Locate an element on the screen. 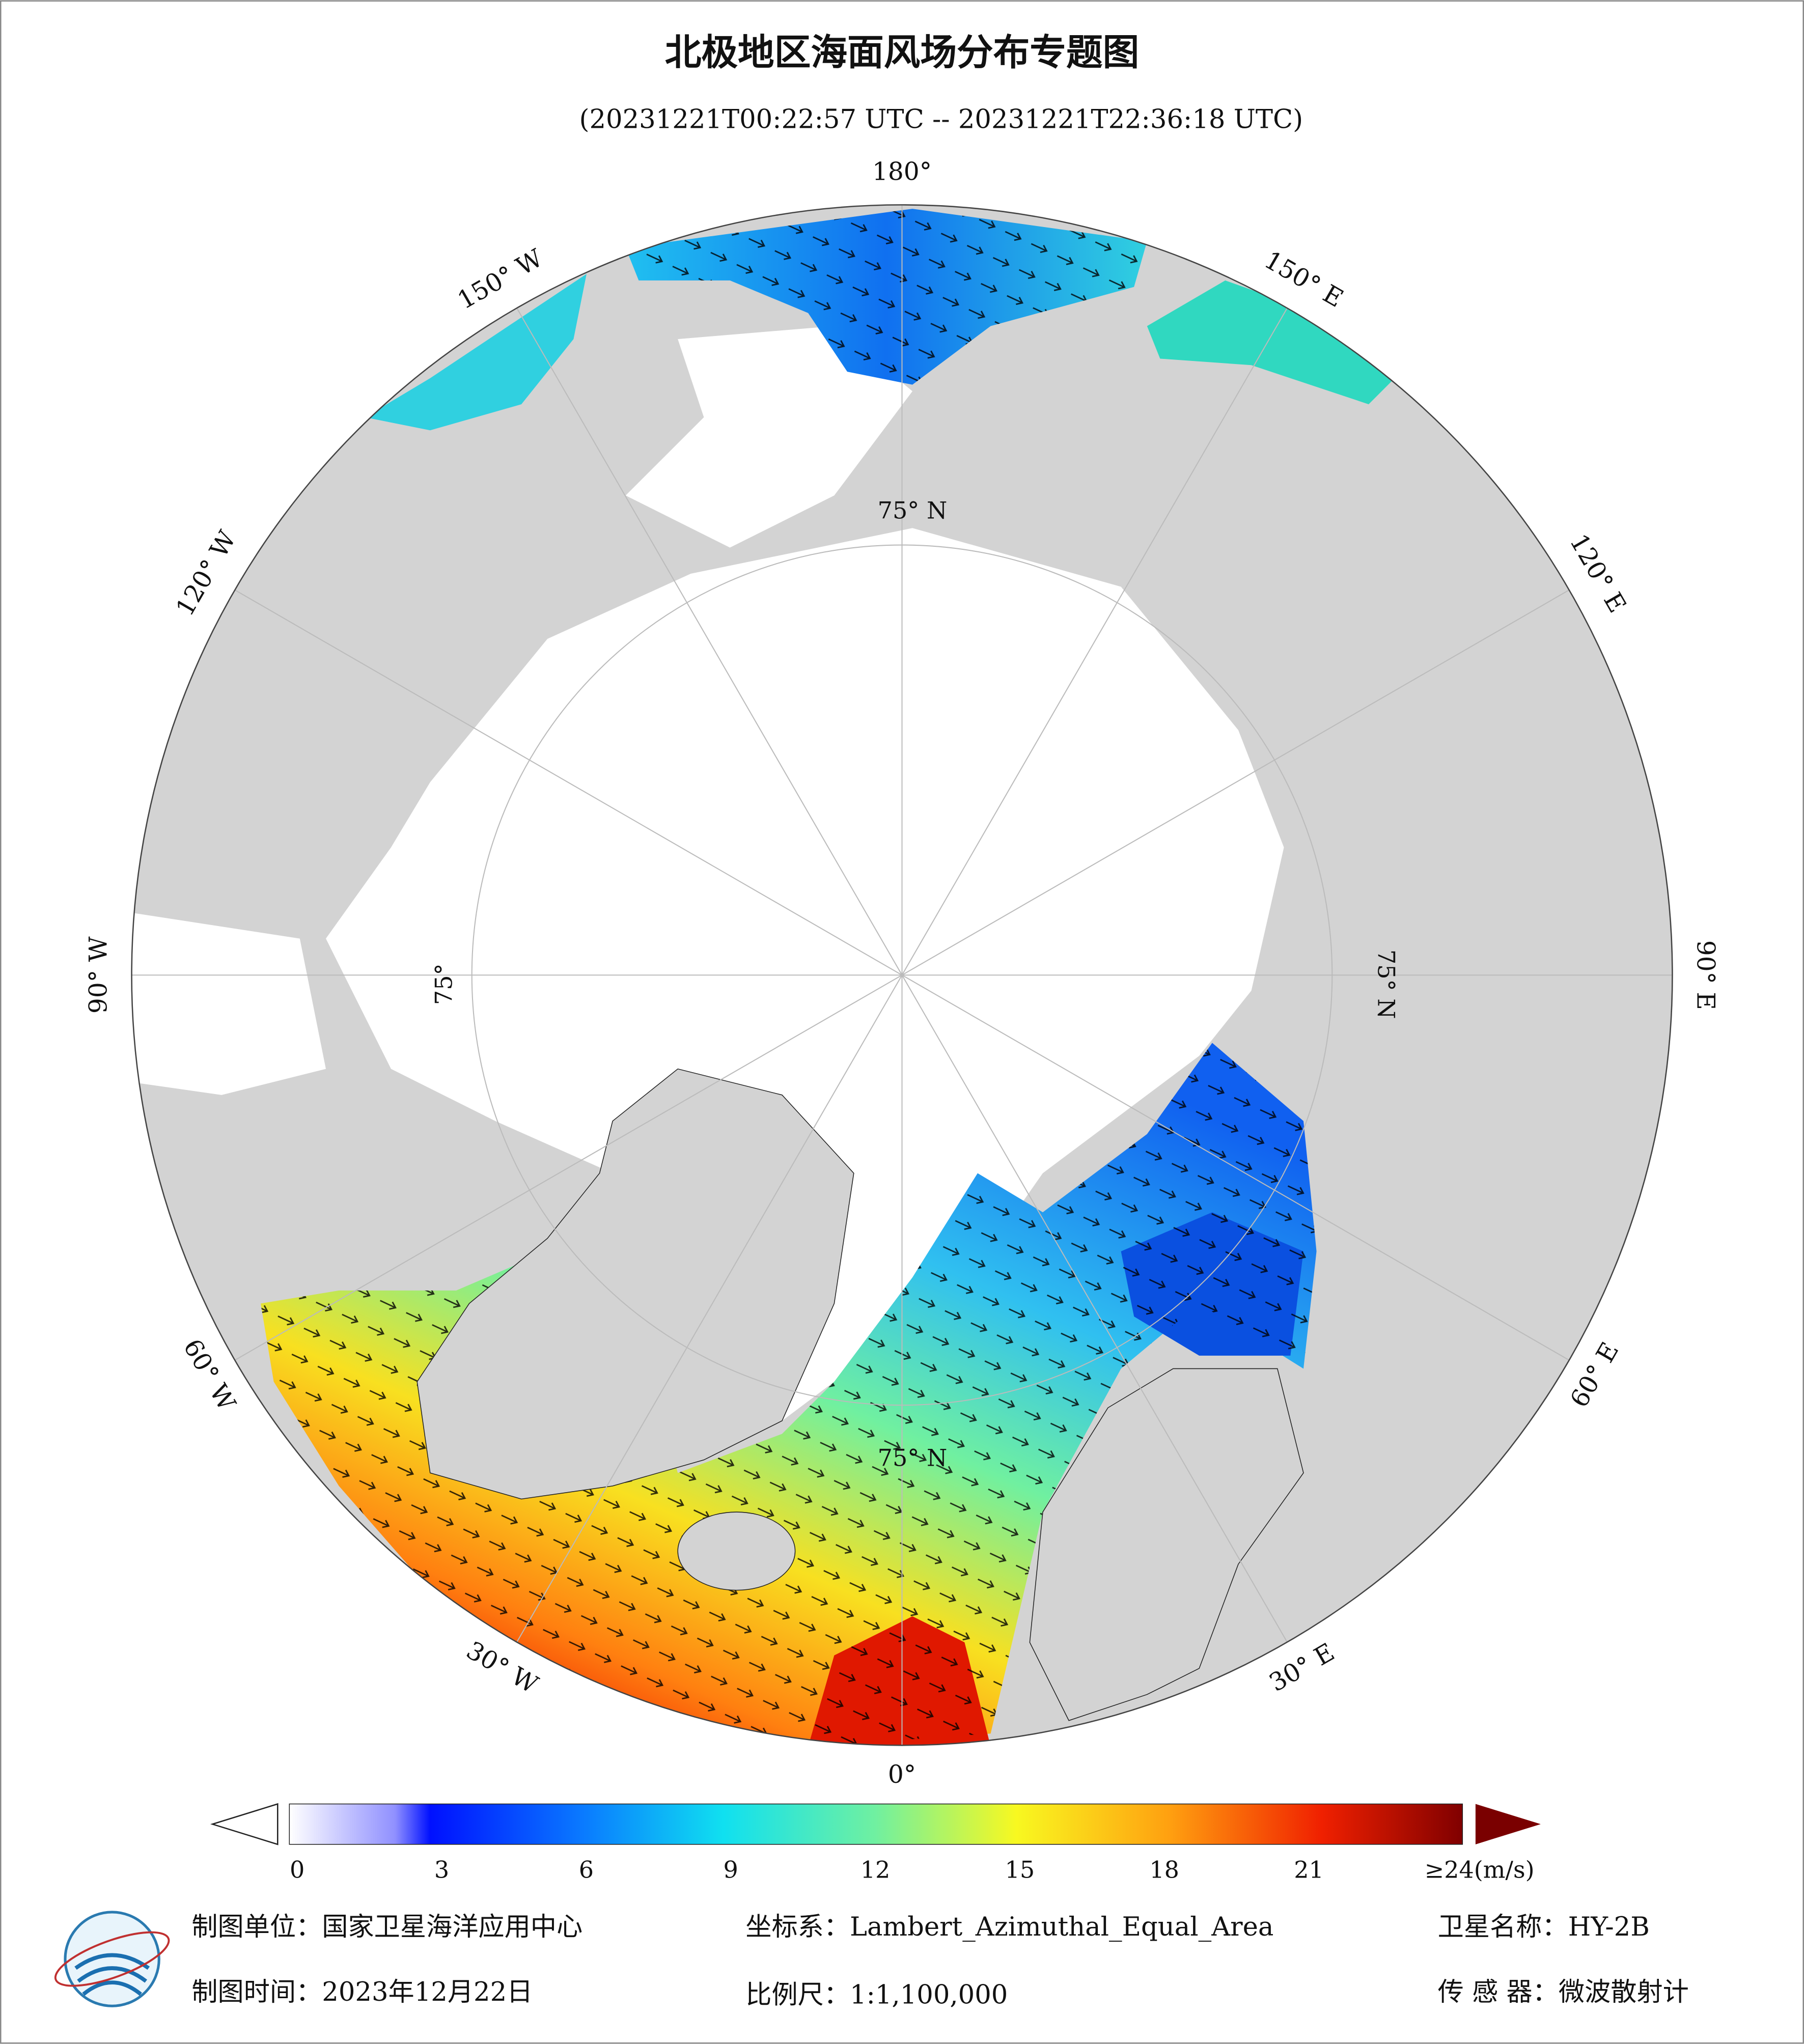  lon-label: 0° is located at coordinates (902, 1774).